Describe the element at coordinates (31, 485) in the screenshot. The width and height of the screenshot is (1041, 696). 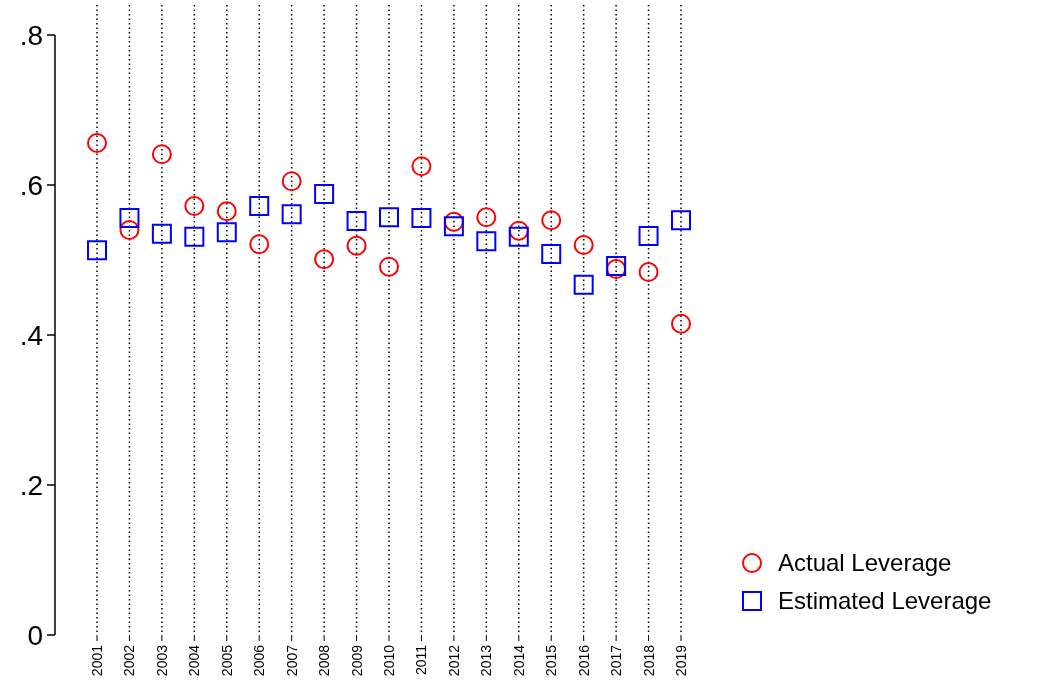
I see `y-tick-label: .2` at that location.